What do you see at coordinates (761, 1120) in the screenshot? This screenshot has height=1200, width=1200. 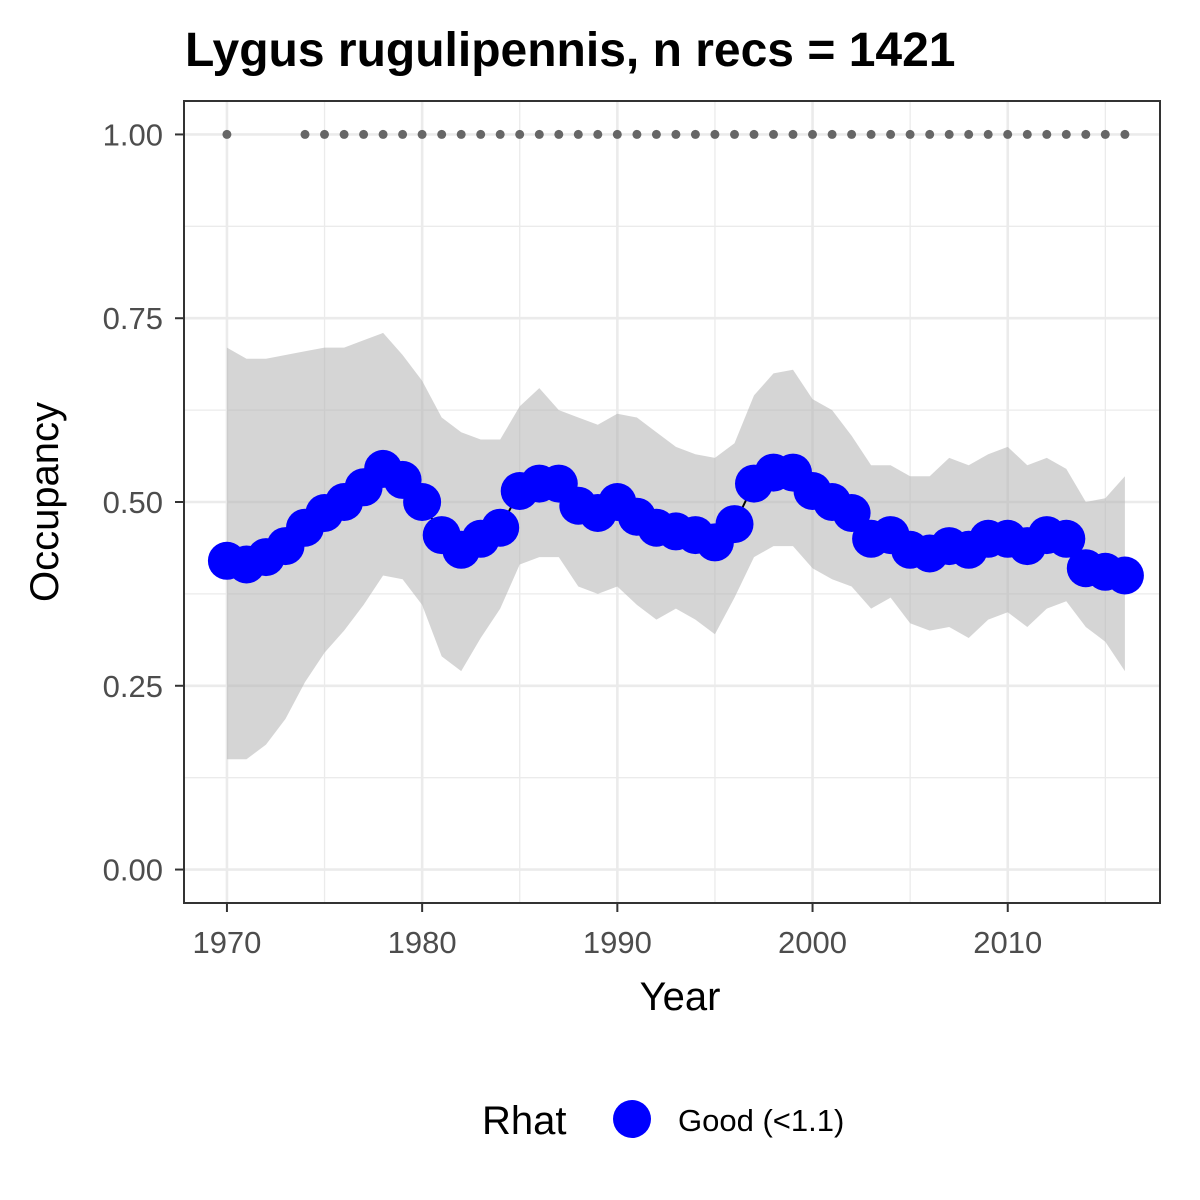 I see `legend-label-good: Good (<1.1)` at bounding box center [761, 1120].